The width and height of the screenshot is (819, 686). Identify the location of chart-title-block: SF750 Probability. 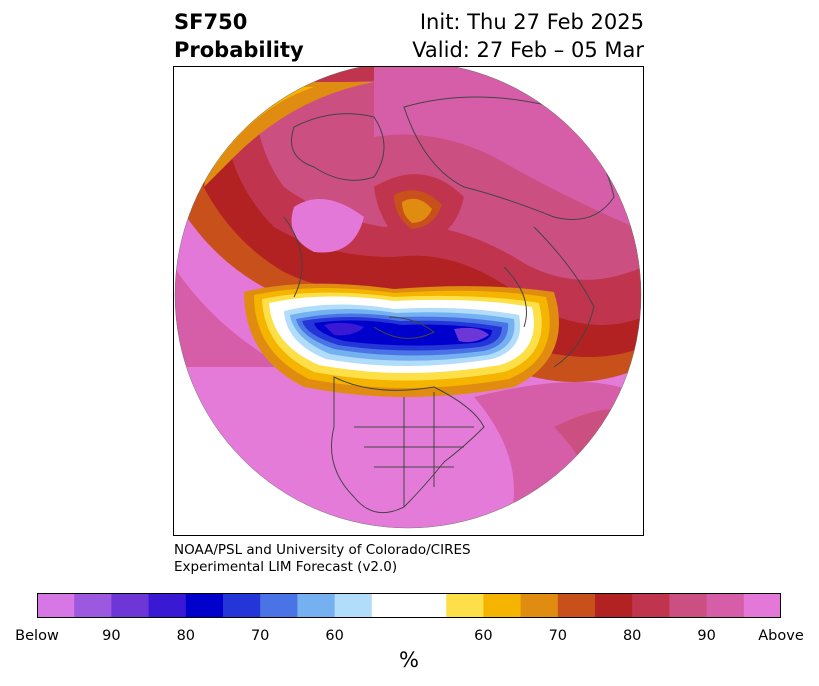
(239, 36).